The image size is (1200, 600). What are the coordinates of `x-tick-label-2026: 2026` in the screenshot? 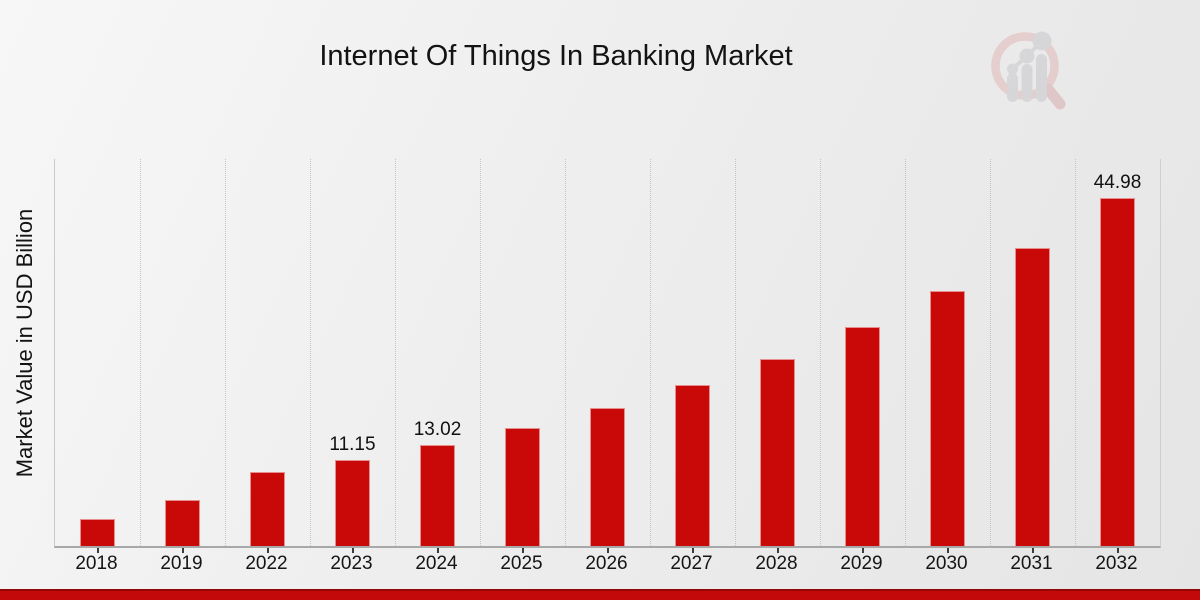 It's located at (606, 563).